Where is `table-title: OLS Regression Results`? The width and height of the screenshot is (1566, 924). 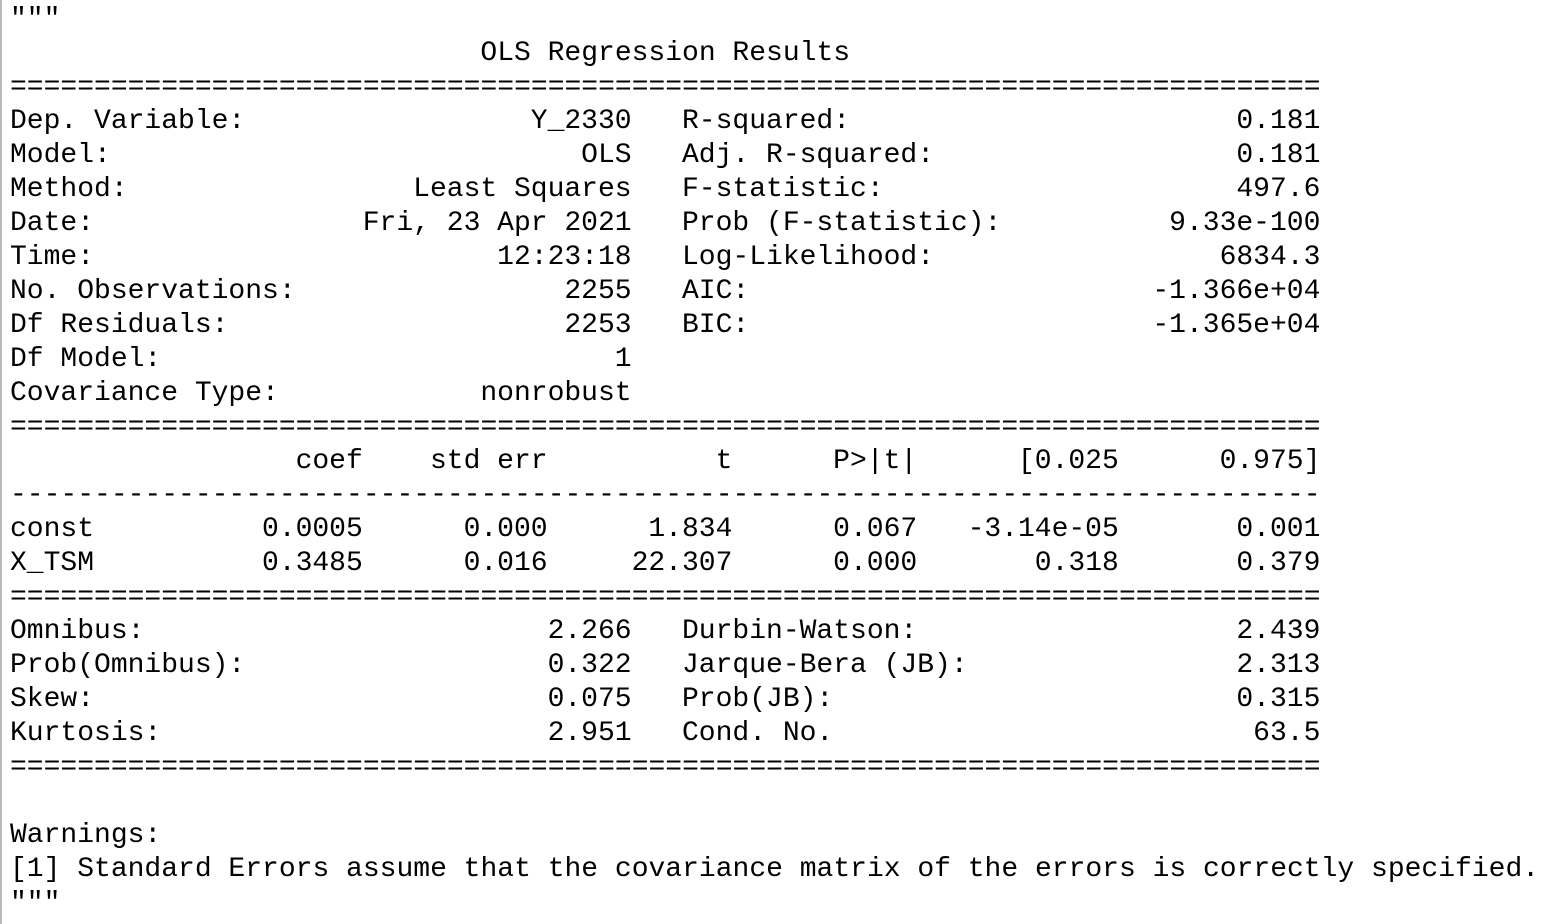
table-title: OLS Regression Results is located at coordinates (665, 53).